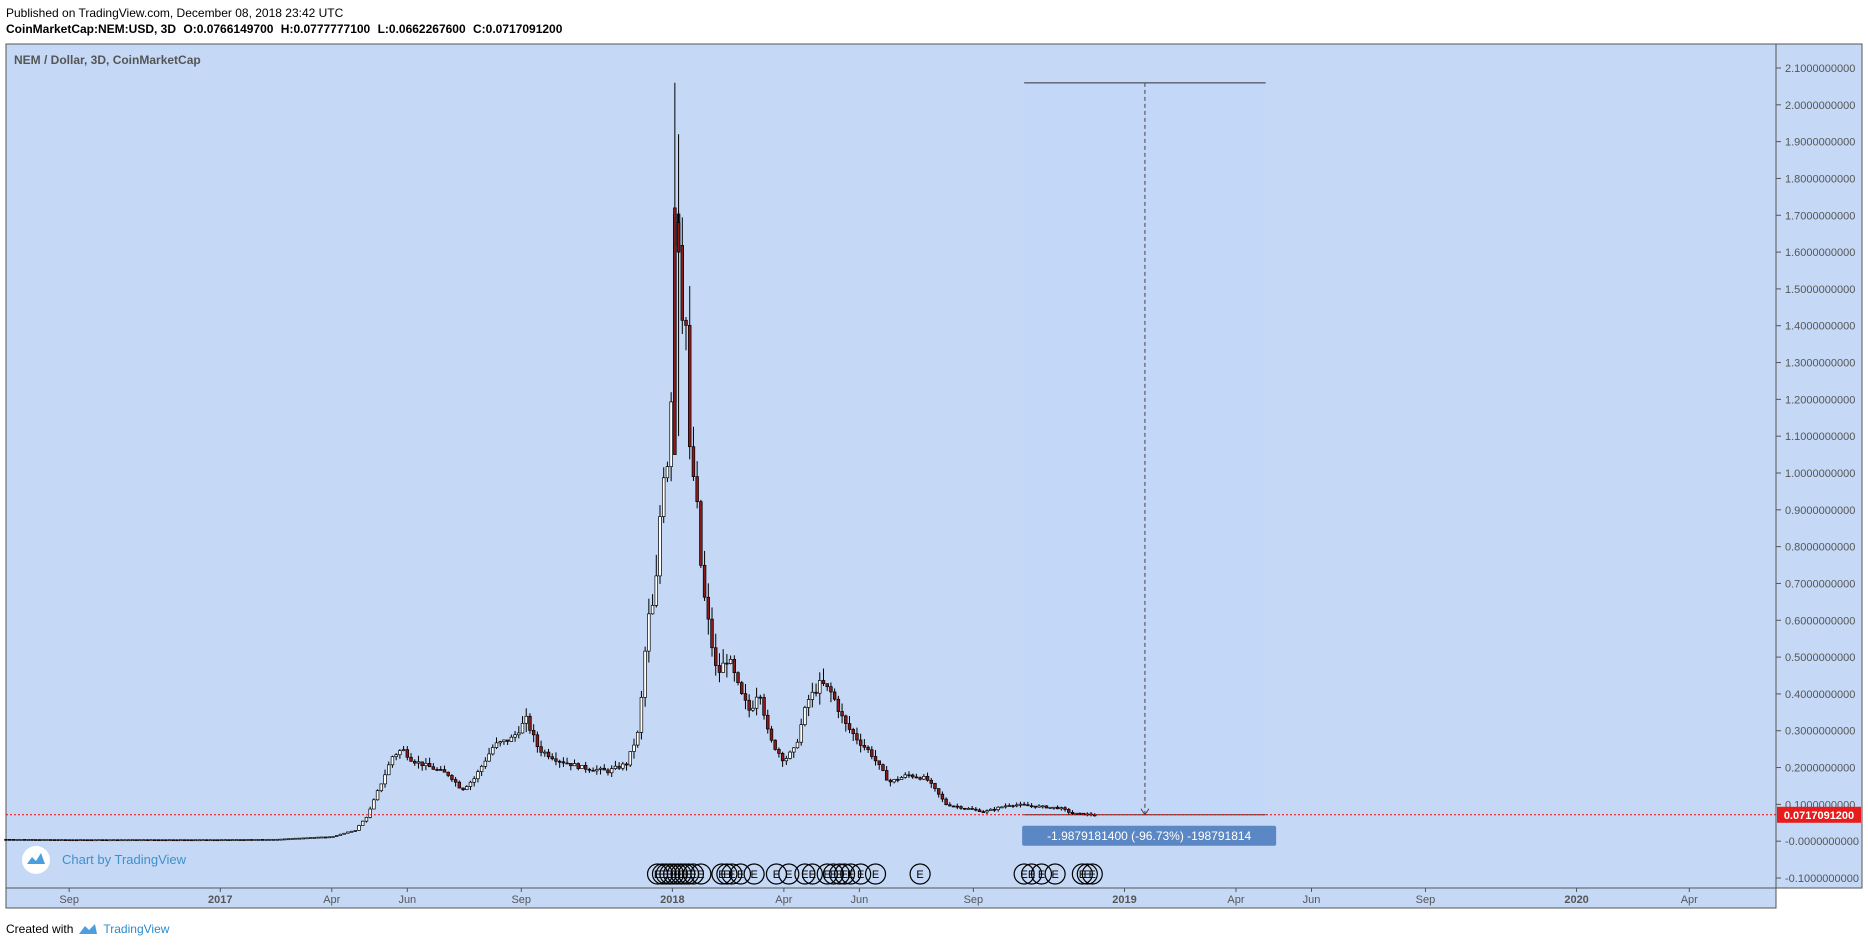 The width and height of the screenshot is (1868, 946). What do you see at coordinates (104, 860) in the screenshot?
I see `watermark: Chart by TradingView` at bounding box center [104, 860].